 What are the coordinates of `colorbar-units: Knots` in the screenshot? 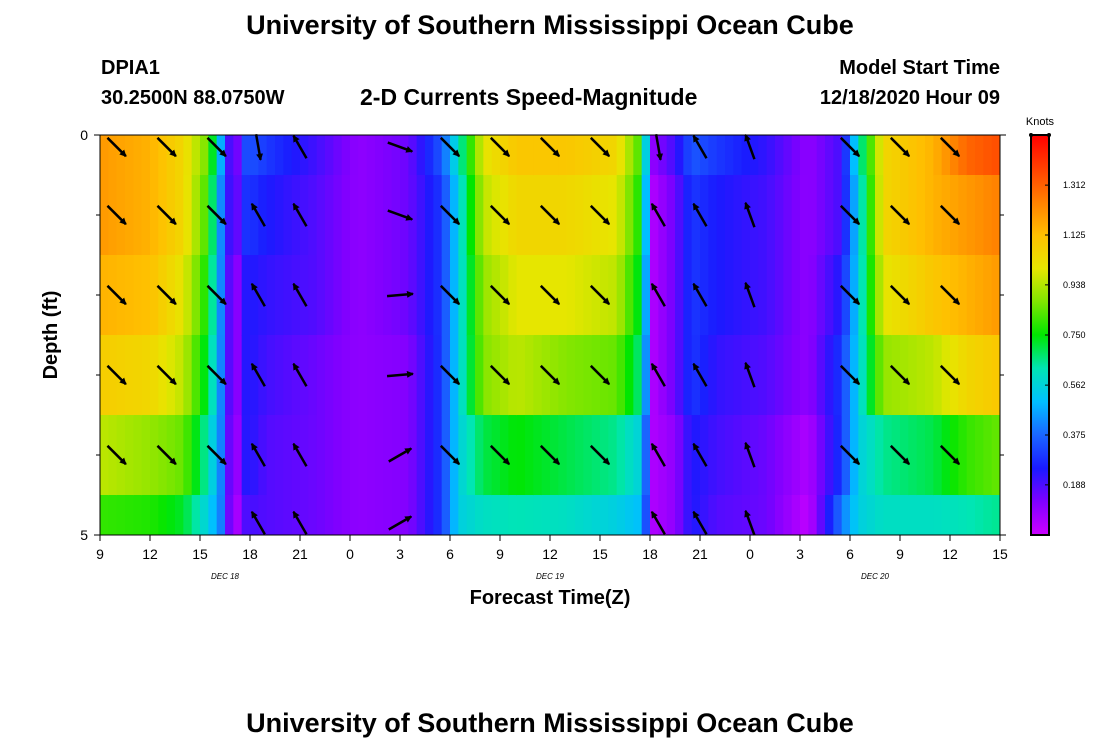 It's located at (1040, 122).